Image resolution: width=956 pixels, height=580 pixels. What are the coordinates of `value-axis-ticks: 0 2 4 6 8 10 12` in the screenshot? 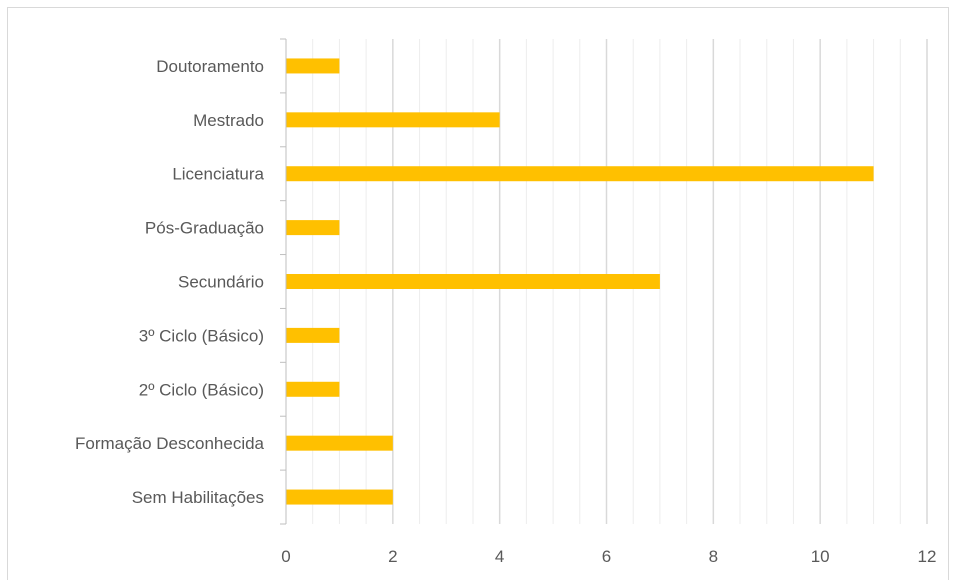 It's located at (608, 556).